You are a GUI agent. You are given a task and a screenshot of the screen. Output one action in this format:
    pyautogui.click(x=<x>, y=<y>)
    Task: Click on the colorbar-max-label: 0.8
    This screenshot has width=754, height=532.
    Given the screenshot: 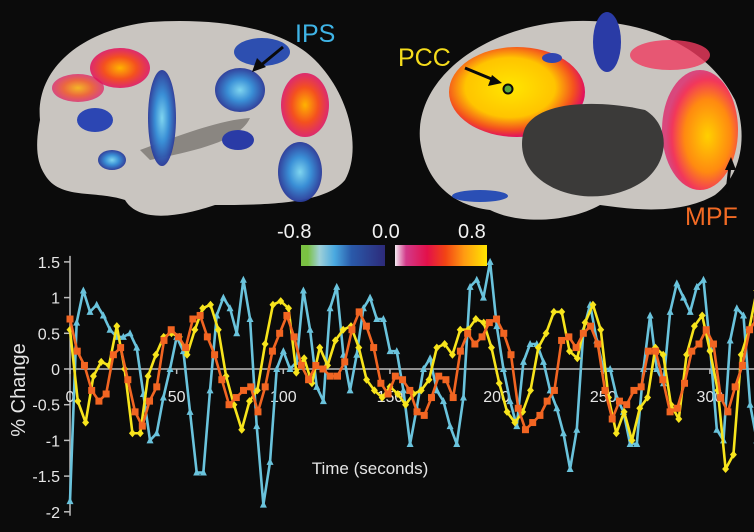 What is the action you would take?
    pyautogui.click(x=472, y=232)
    